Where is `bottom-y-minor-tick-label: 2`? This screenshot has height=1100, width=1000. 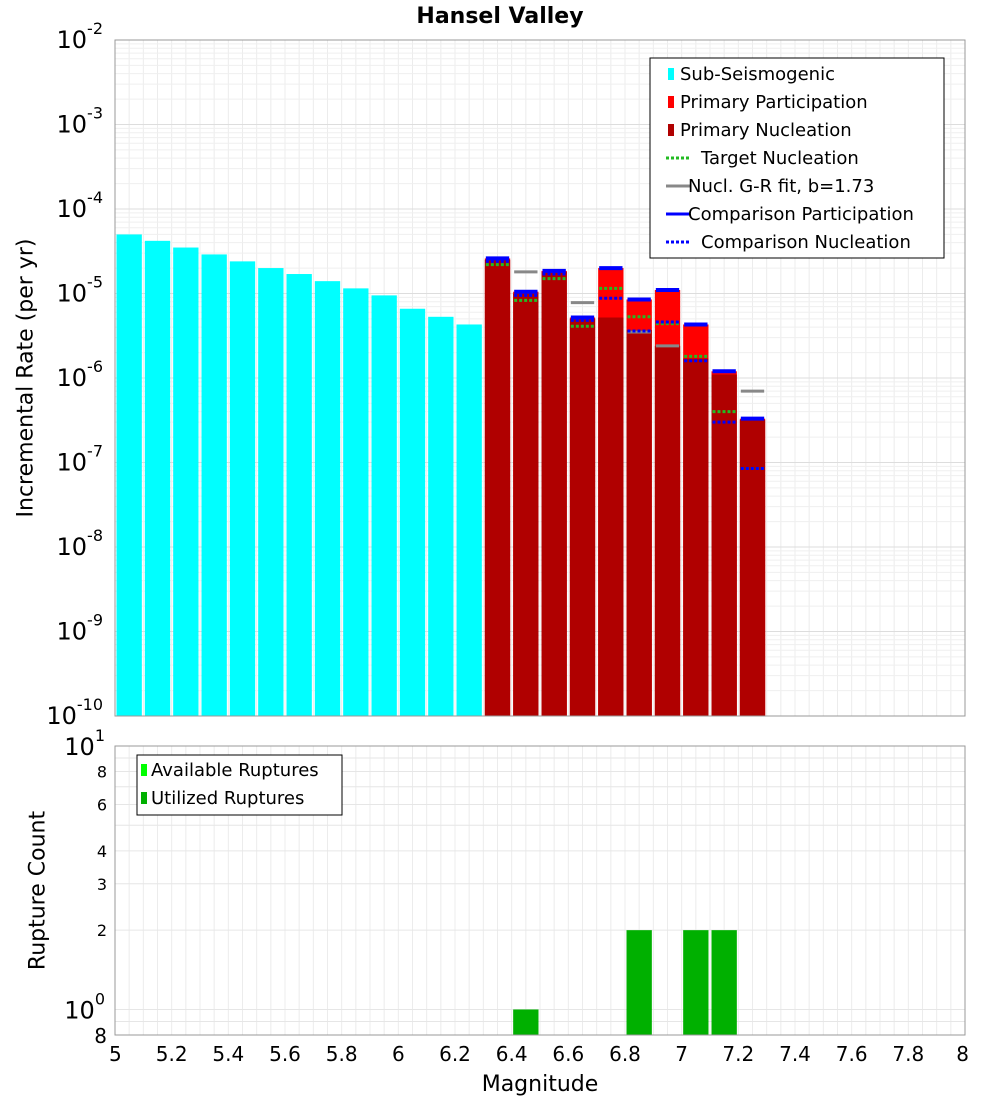
bottom-y-minor-tick-label: 2 is located at coordinates (102, 930).